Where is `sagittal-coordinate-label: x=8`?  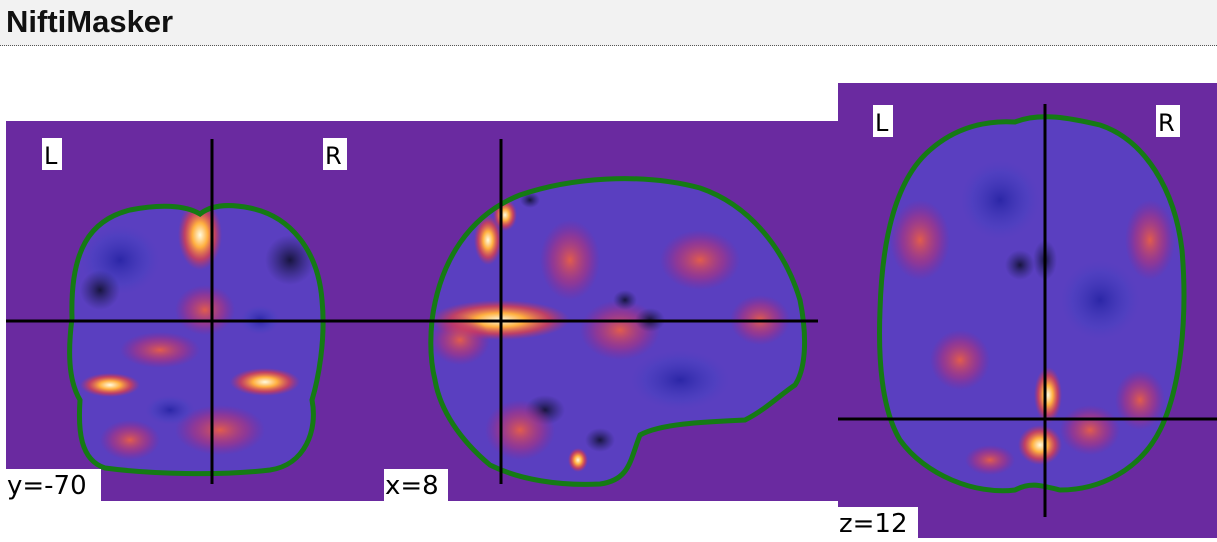 sagittal-coordinate-label: x=8 is located at coordinates (412, 486).